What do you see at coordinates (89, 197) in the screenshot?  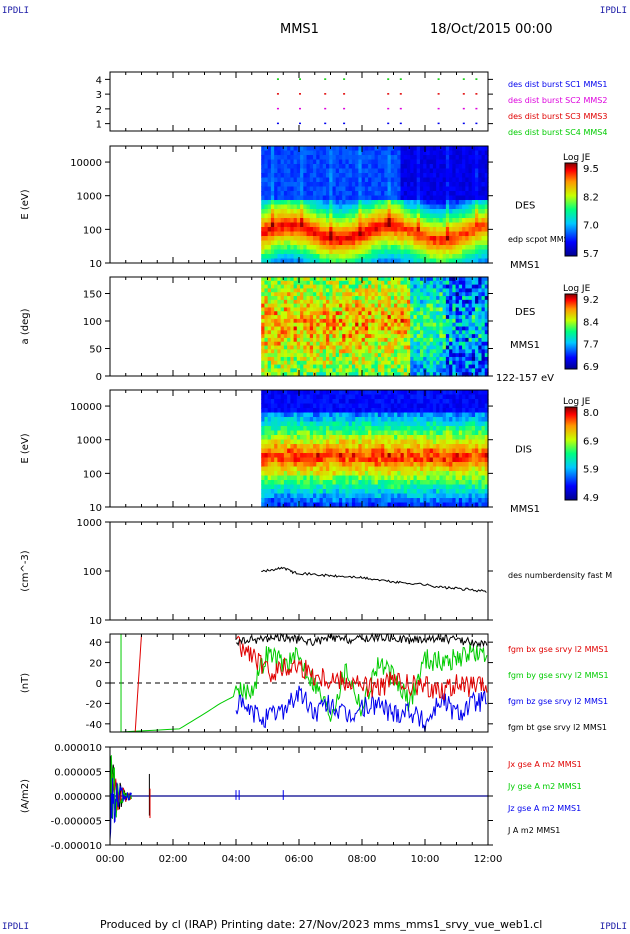 I see `des_energy-ytick-label: 1000` at bounding box center [89, 197].